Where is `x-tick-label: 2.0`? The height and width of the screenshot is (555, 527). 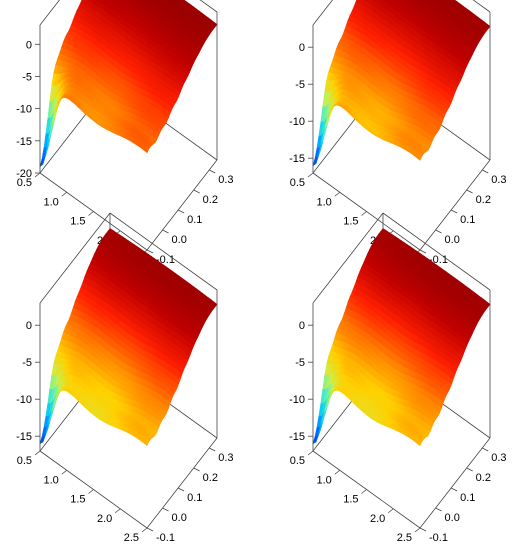
x-tick-label: 2.0 is located at coordinates (104, 519).